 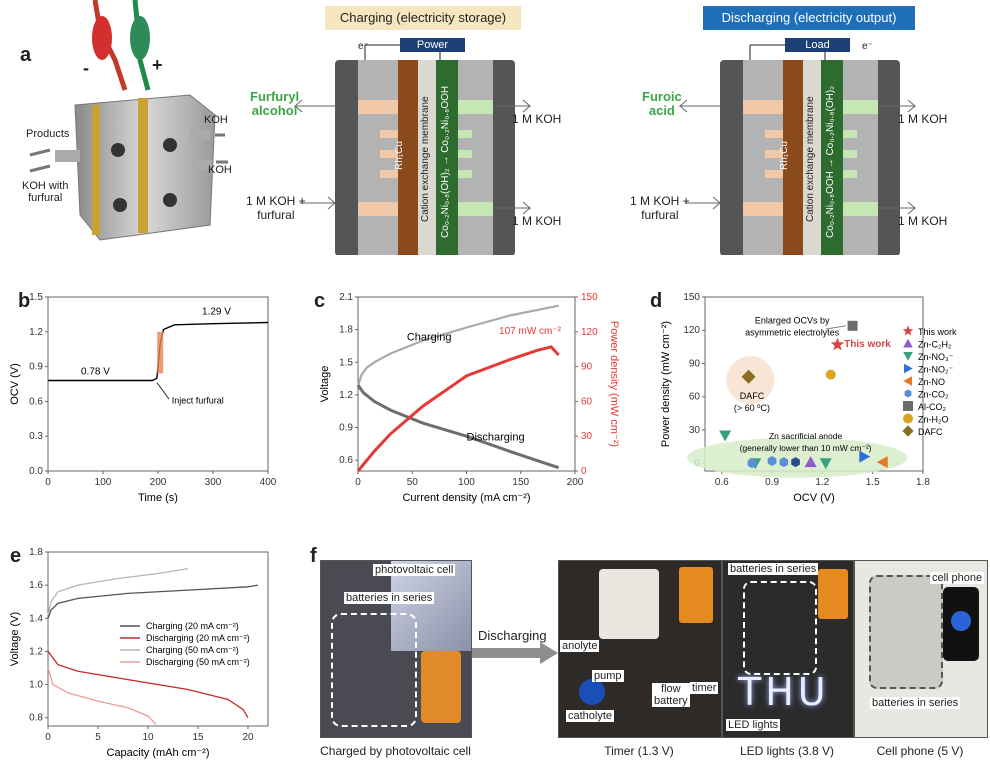 What do you see at coordinates (346, 297) in the screenshot?
I see `y-tick-label: 2.1` at bounding box center [346, 297].